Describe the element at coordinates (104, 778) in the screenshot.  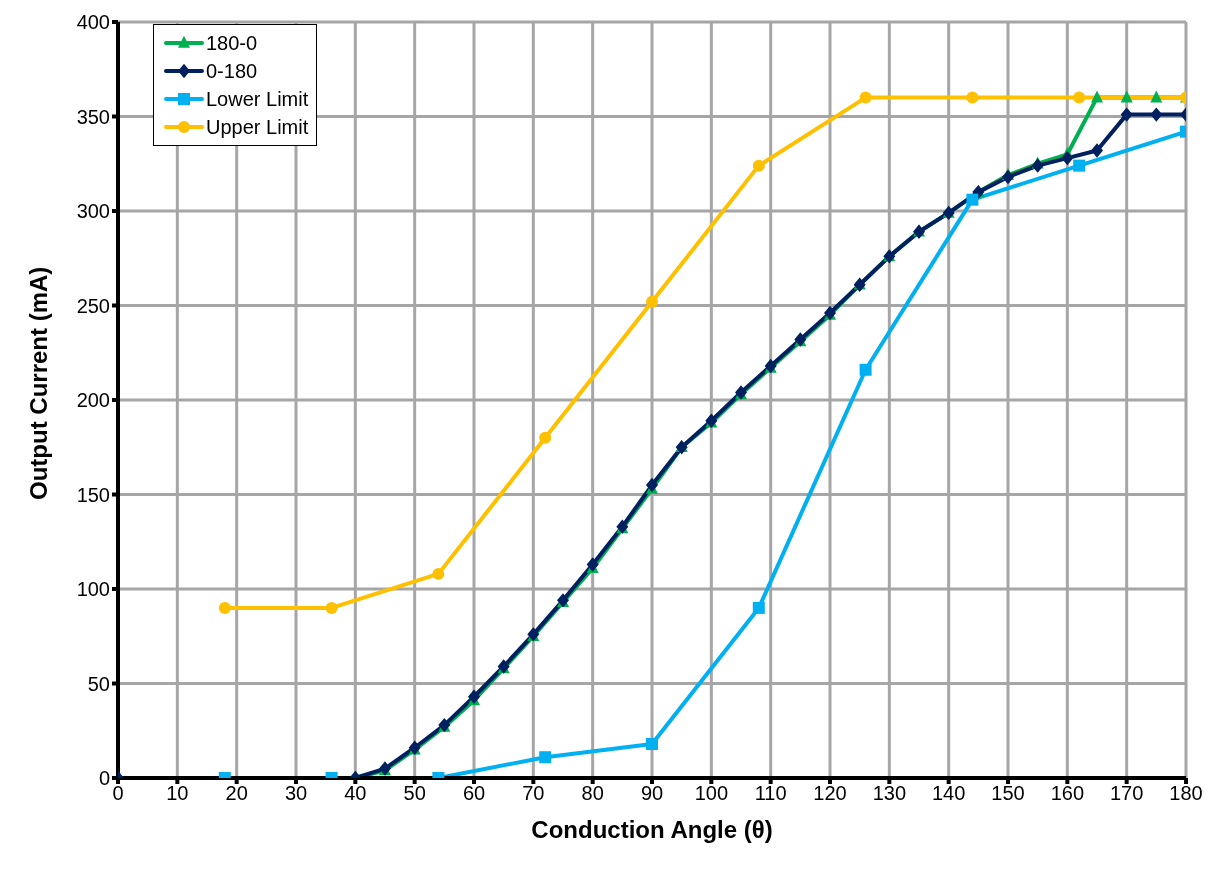
I see `y-tick-label: 0` at that location.